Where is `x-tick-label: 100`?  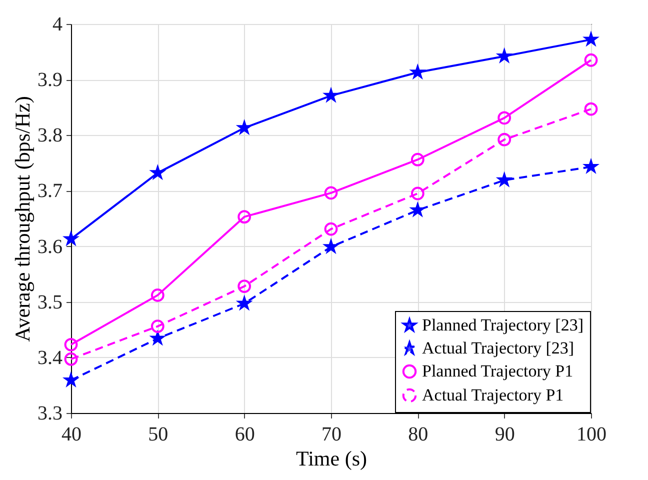
x-tick-label: 100 is located at coordinates (591, 435).